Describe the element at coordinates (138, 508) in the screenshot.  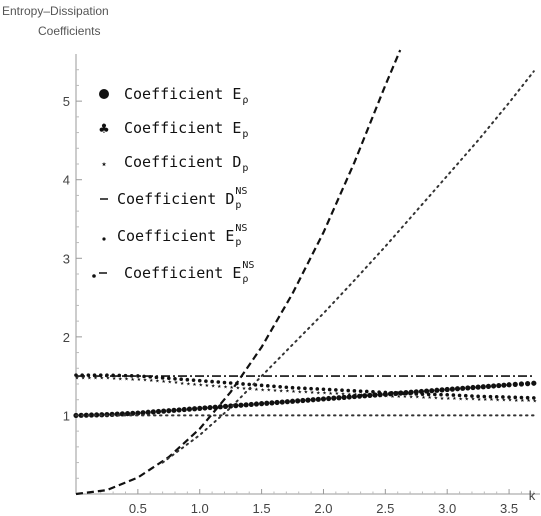
I see `x-tick-label: 0.5` at that location.